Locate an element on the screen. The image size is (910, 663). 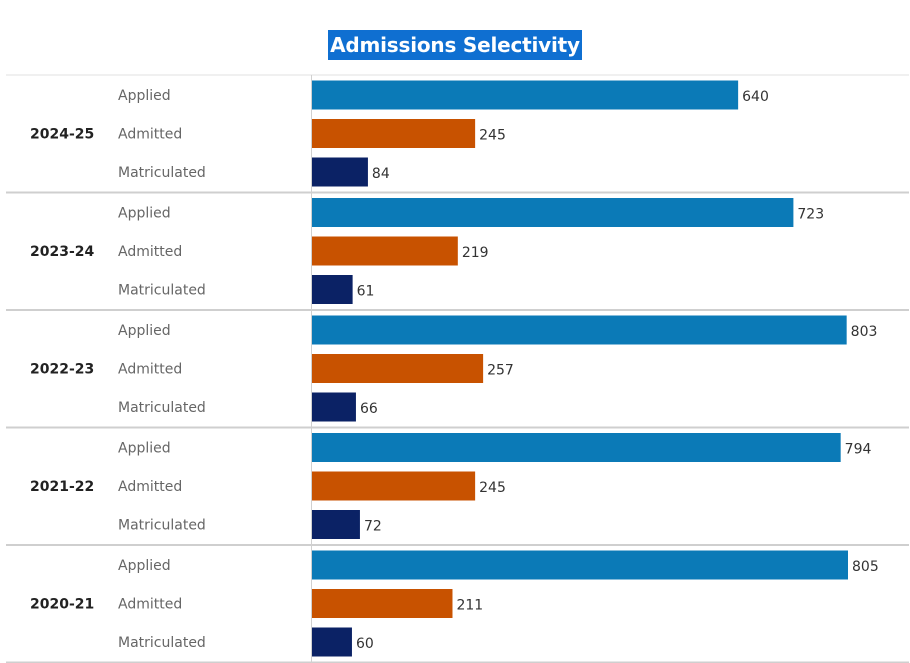
title-wrap: Admissions Selectivity is located at coordinates (455, 45).